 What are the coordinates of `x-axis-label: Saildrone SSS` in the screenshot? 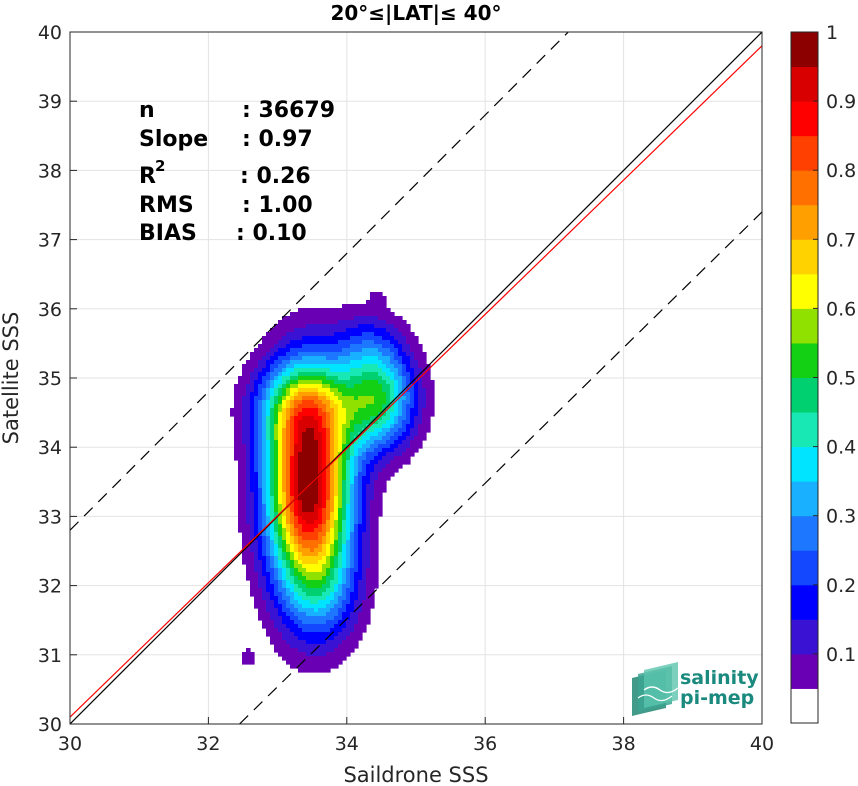 It's located at (415, 774).